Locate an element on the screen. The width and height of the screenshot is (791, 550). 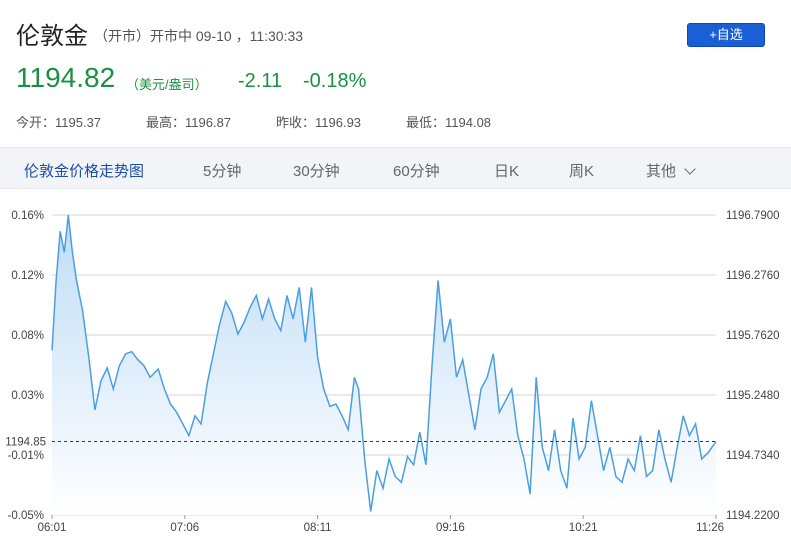
chart-tabs: 伦敦金价格走势图 5分钟 30分钟 60分钟 日K 周K 其他 is located at coordinates (395, 168).